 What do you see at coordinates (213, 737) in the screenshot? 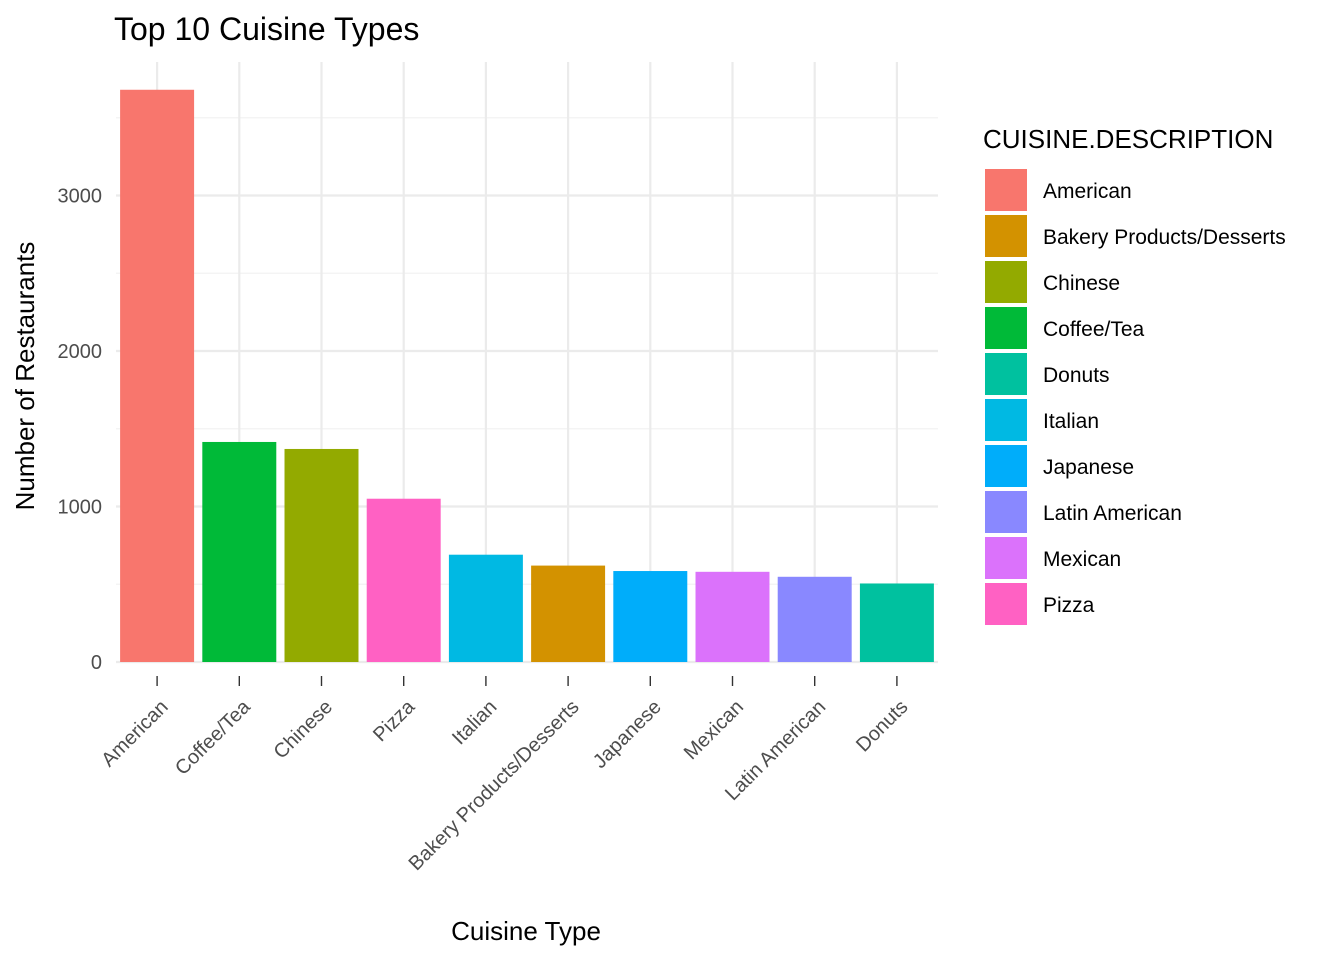
I see `x-tick-label: Coffee/Tea` at bounding box center [213, 737].